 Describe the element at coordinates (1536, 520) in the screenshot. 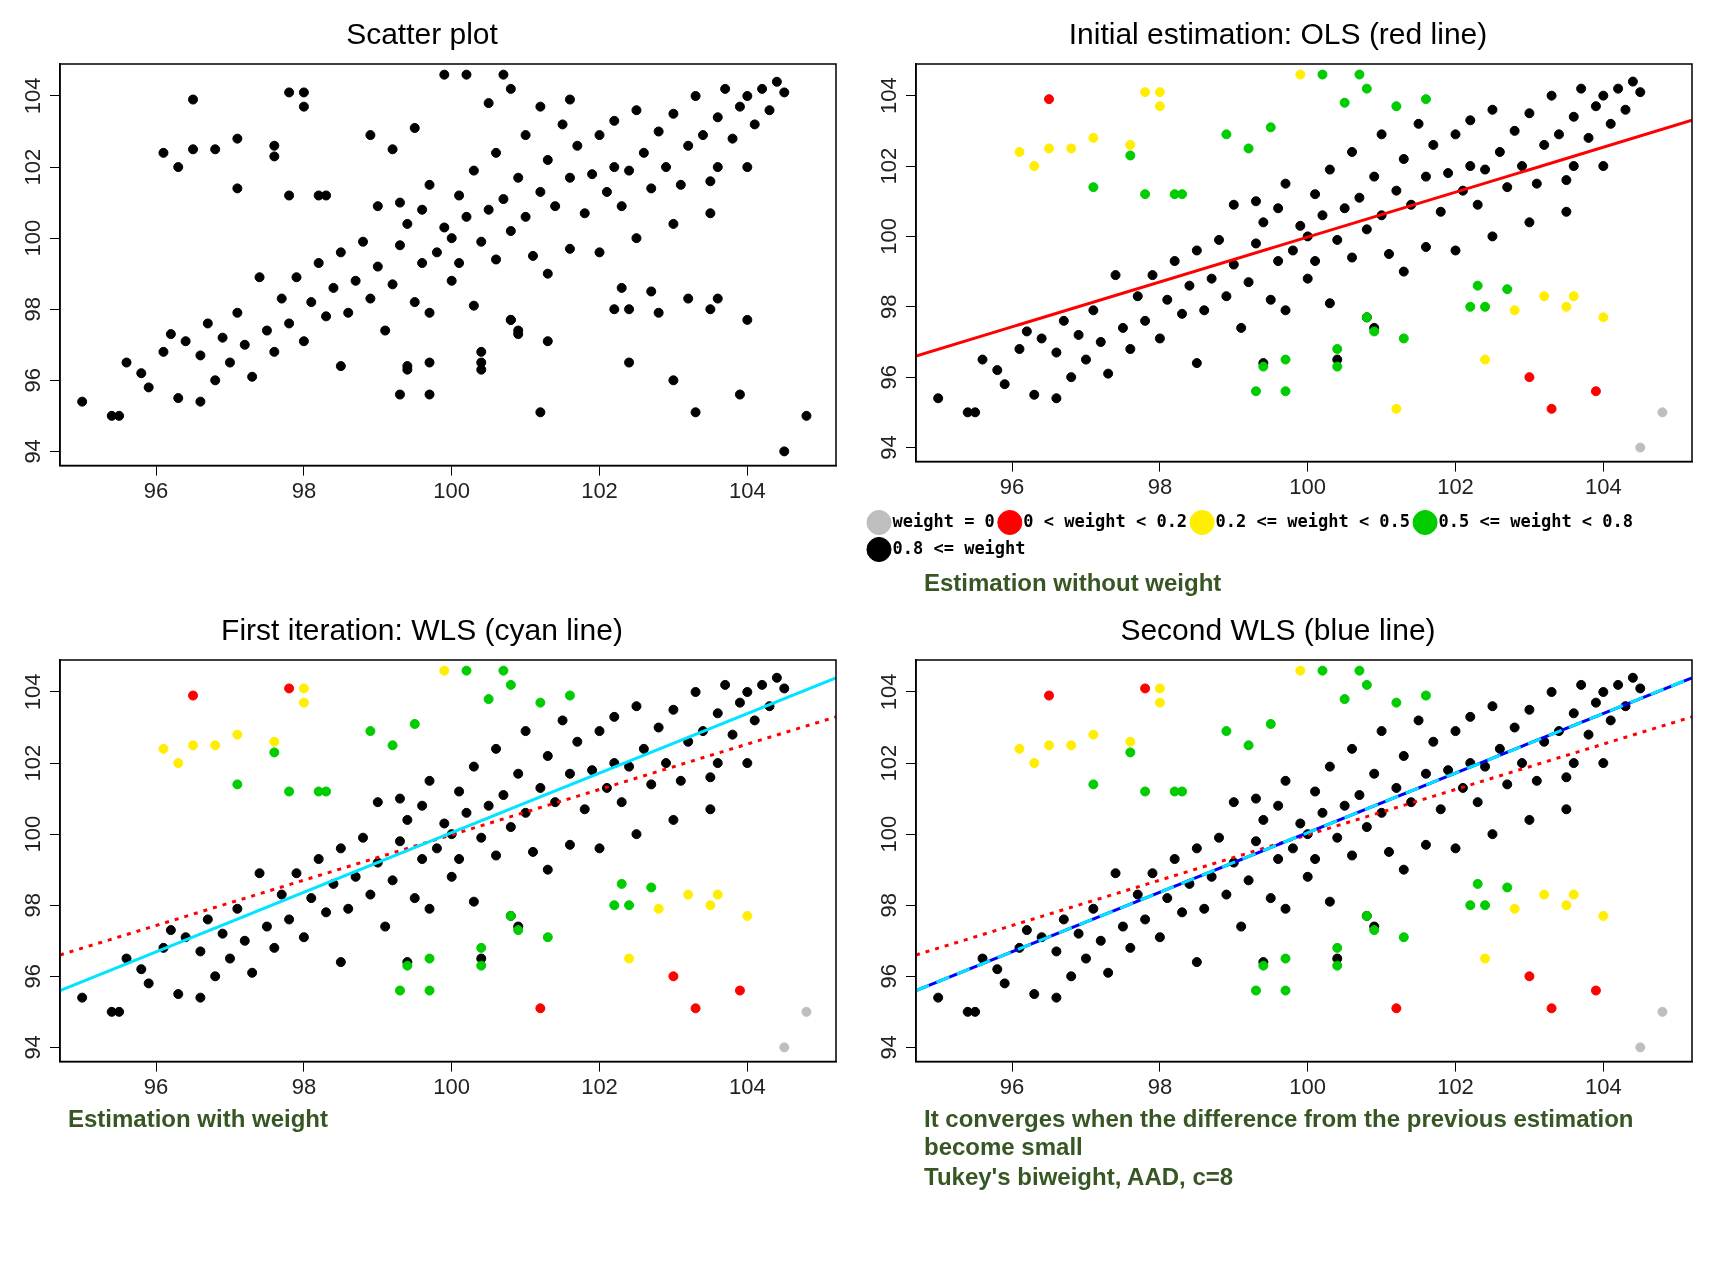

I see `legend-label: 0.5 <= weight < 0.8` at that location.